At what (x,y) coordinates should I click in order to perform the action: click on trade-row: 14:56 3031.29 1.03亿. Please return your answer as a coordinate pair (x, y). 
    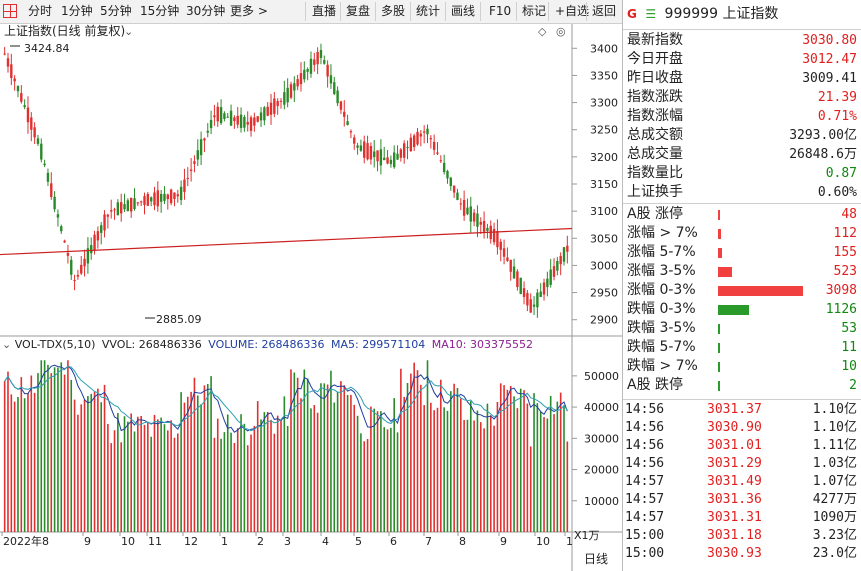
    Looking at the image, I should click on (742, 464).